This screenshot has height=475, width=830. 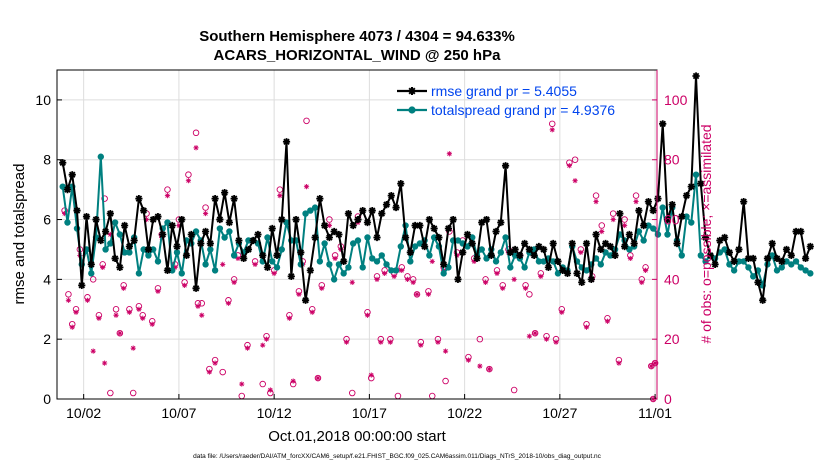 What do you see at coordinates (47, 160) in the screenshot?
I see `left-tick-label: 8` at bounding box center [47, 160].